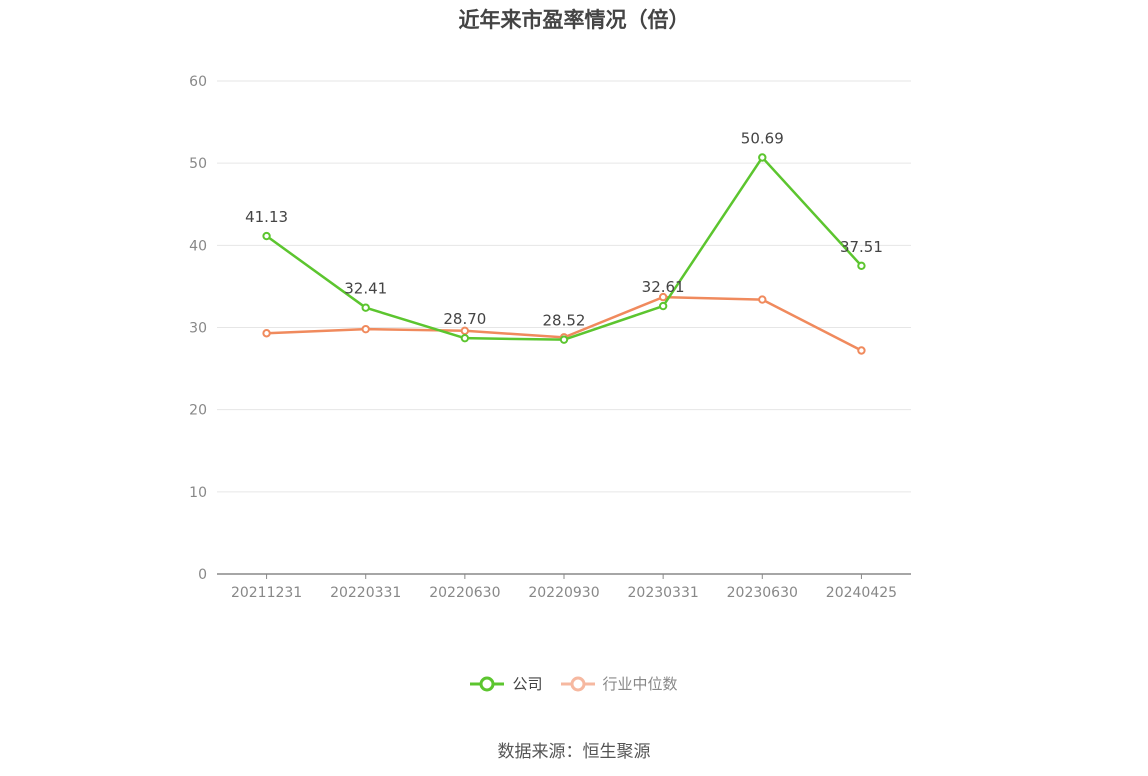 Image resolution: width=1148 pixels, height=776 pixels. I want to click on y-tick-label: 20, so click(198, 411).